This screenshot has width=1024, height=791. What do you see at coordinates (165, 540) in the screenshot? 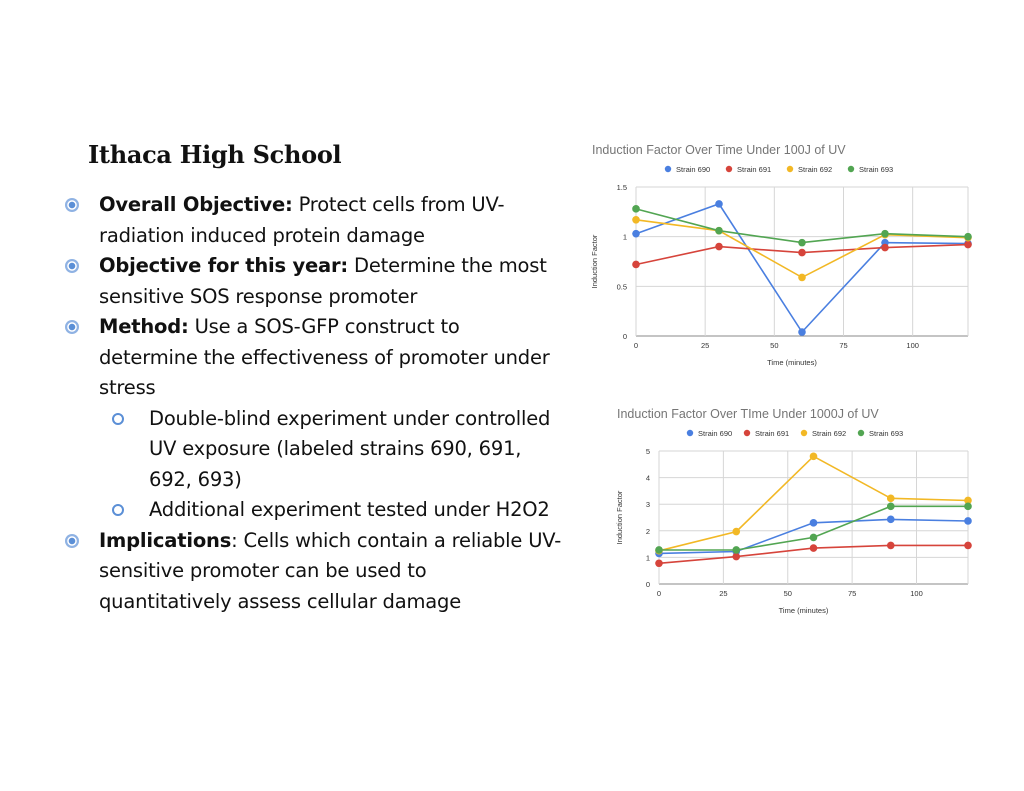
I see `bullet-label: Implications` at bounding box center [165, 540].